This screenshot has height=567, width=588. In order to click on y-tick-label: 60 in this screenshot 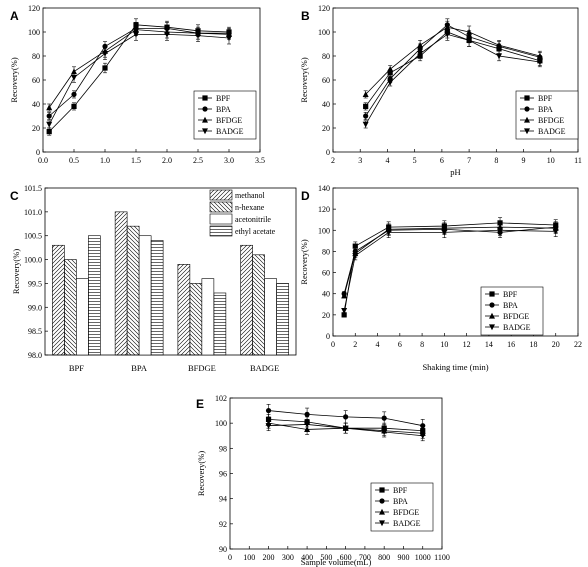, I will do `click(326, 273)`.